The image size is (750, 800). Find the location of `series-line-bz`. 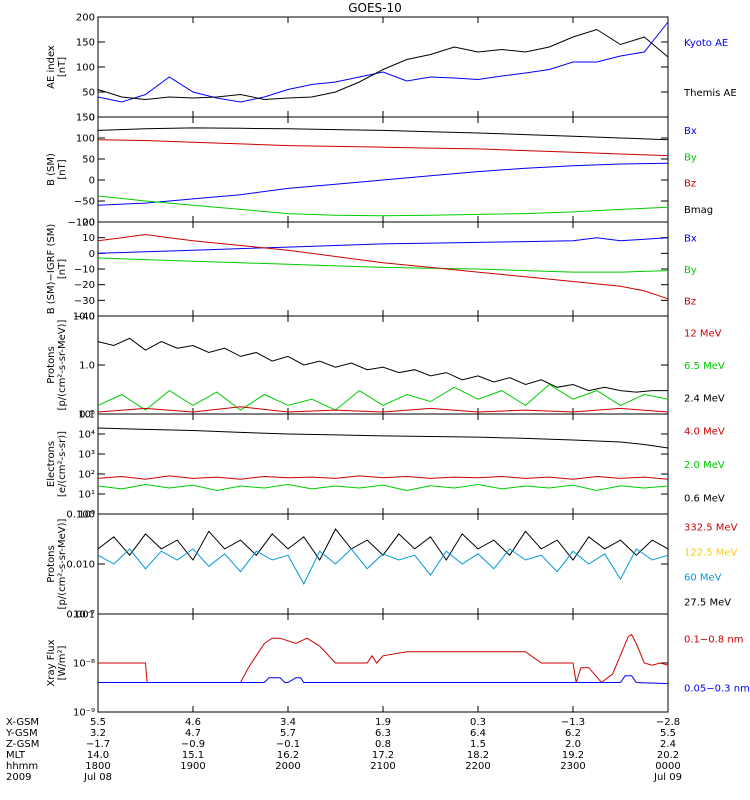

series-line-bz is located at coordinates (383, 148).